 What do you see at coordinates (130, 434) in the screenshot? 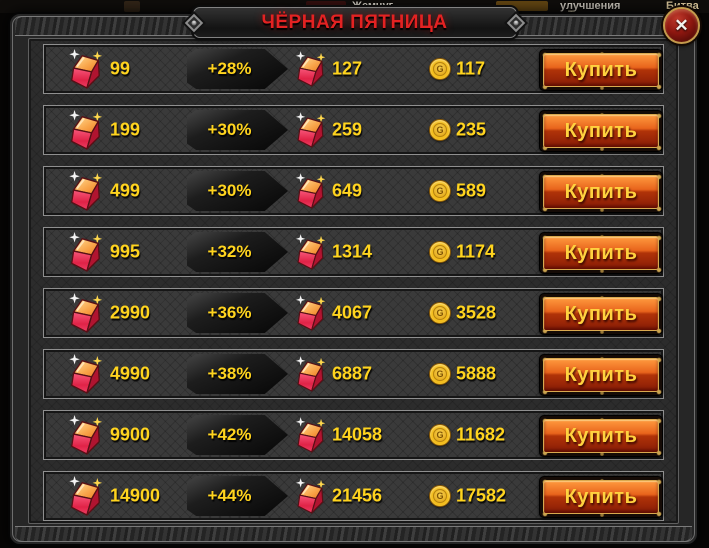
I see `base-amount: 9900` at bounding box center [130, 434].